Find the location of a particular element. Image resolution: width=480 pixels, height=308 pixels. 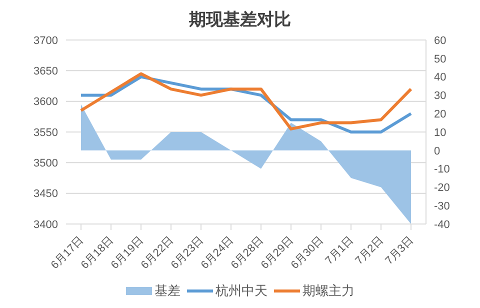

y-tick-label: 3450 is located at coordinates (46, 194).